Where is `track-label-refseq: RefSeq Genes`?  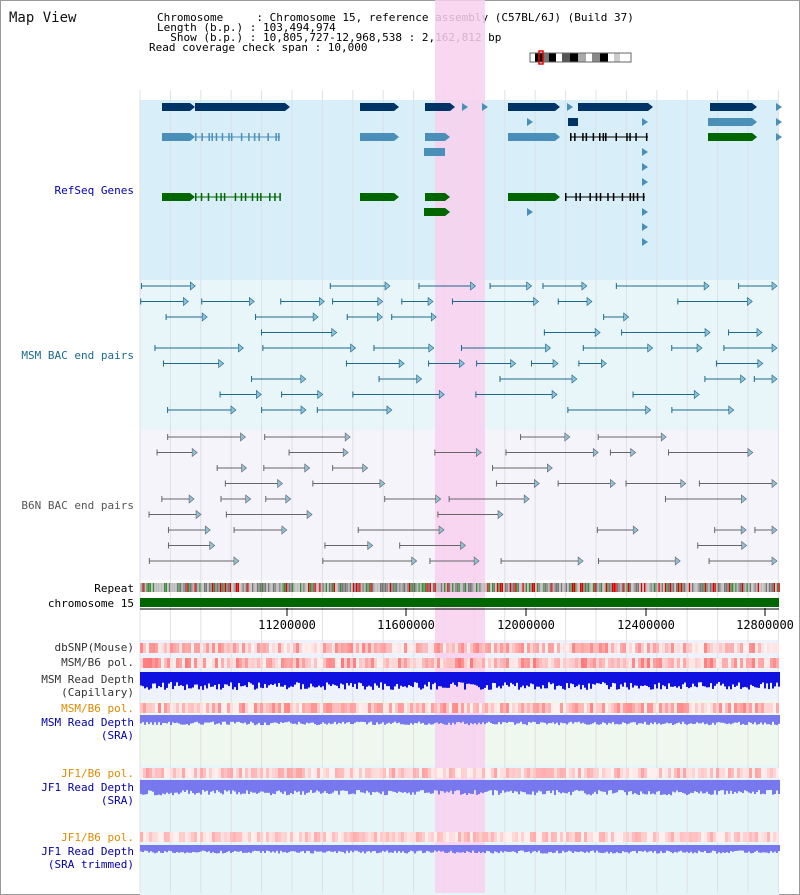 track-label-refseq: RefSeq Genes is located at coordinates (94, 190).